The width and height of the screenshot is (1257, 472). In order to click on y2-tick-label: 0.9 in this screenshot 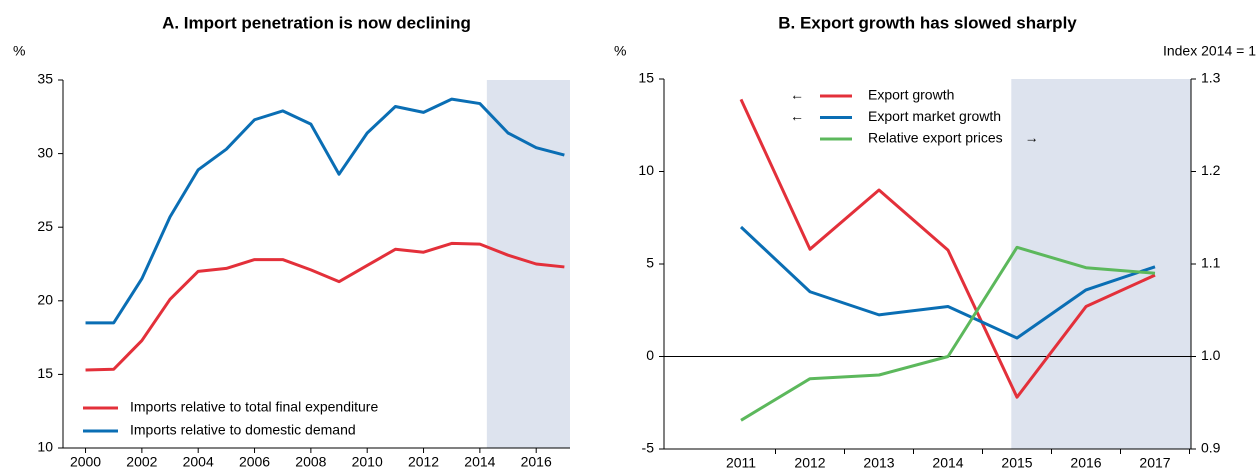, I will do `click(1211, 448)`.